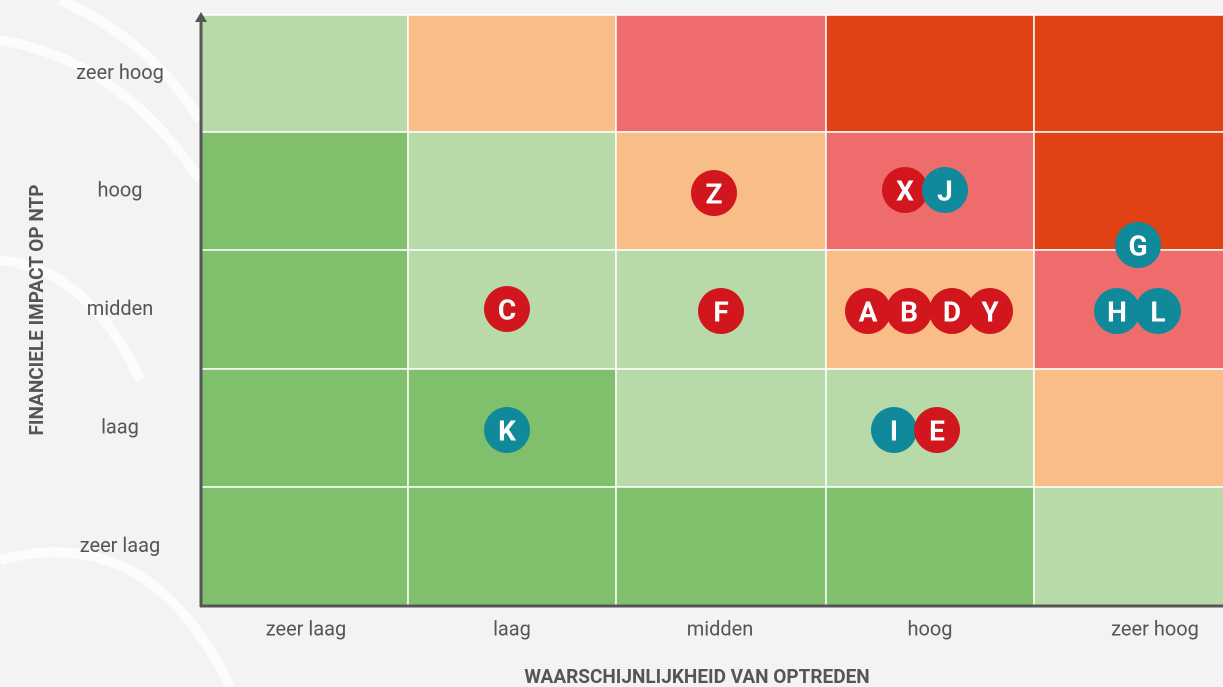 This screenshot has height=687, width=1223. Describe the element at coordinates (201, 17) in the screenshot. I see `y-axis-arrow` at that location.